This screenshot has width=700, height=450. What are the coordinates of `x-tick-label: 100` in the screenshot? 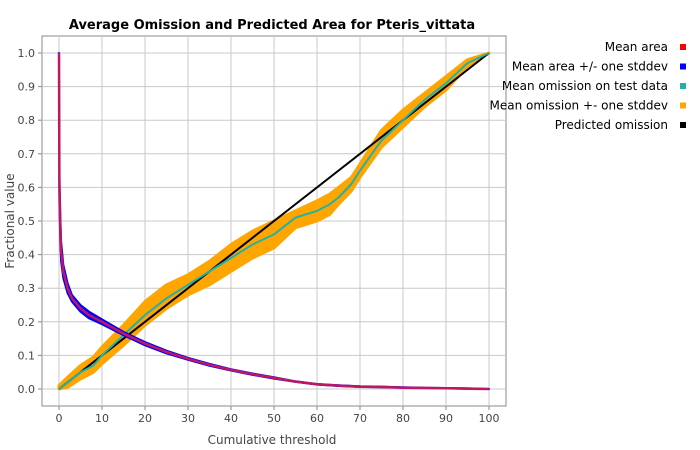 It's located at (489, 418).